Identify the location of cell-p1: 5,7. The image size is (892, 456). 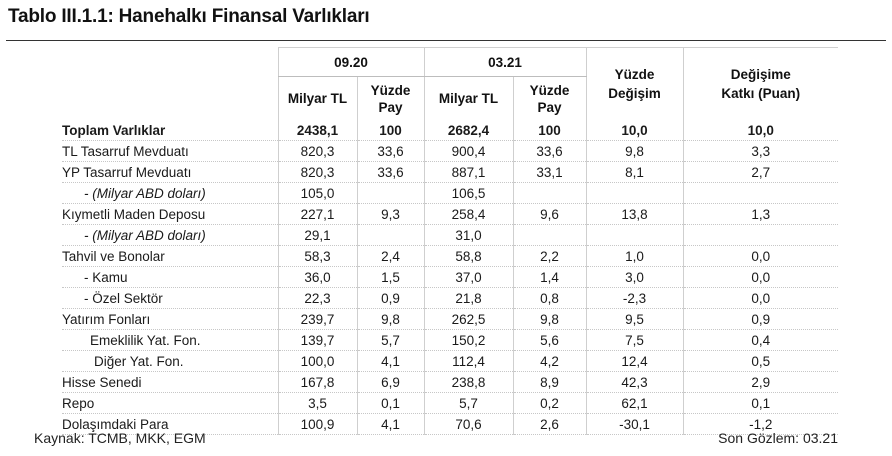
(390, 340).